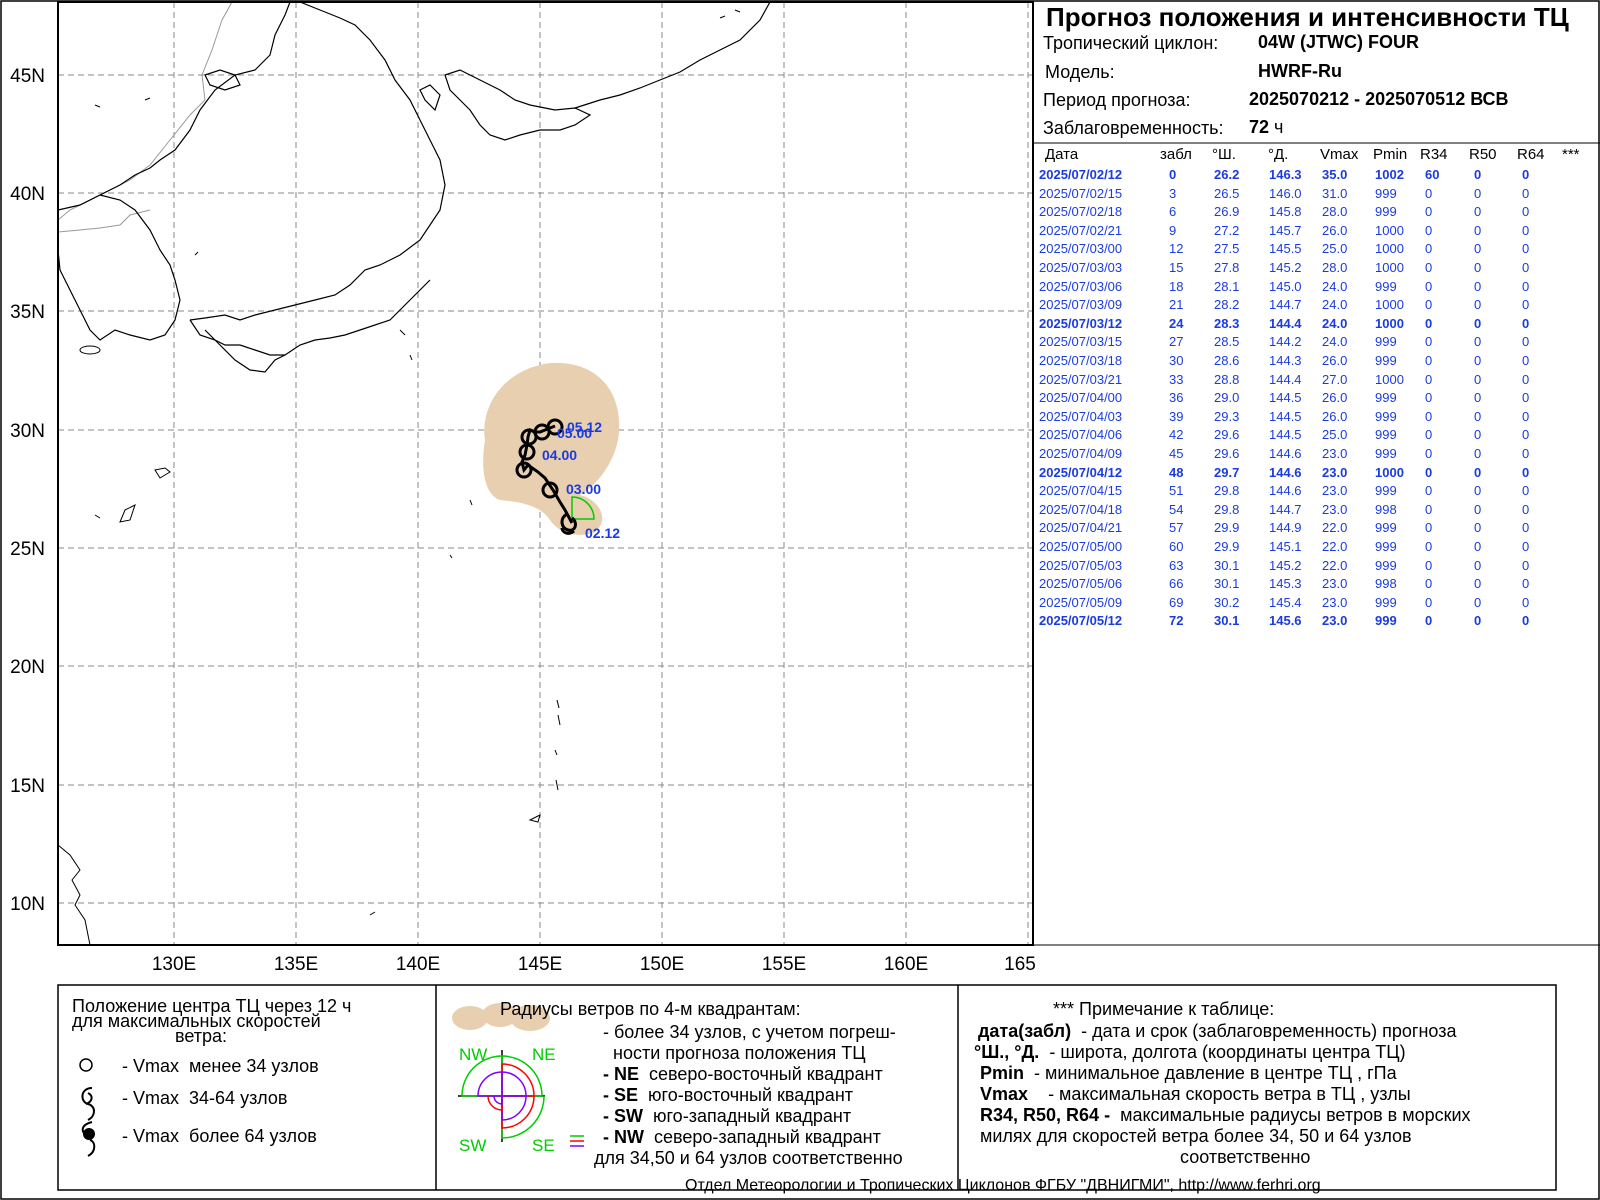 The image size is (1600, 1200). Describe the element at coordinates (1227, 379) in the screenshot. I see `table-cell-lat: 28.8` at that location.